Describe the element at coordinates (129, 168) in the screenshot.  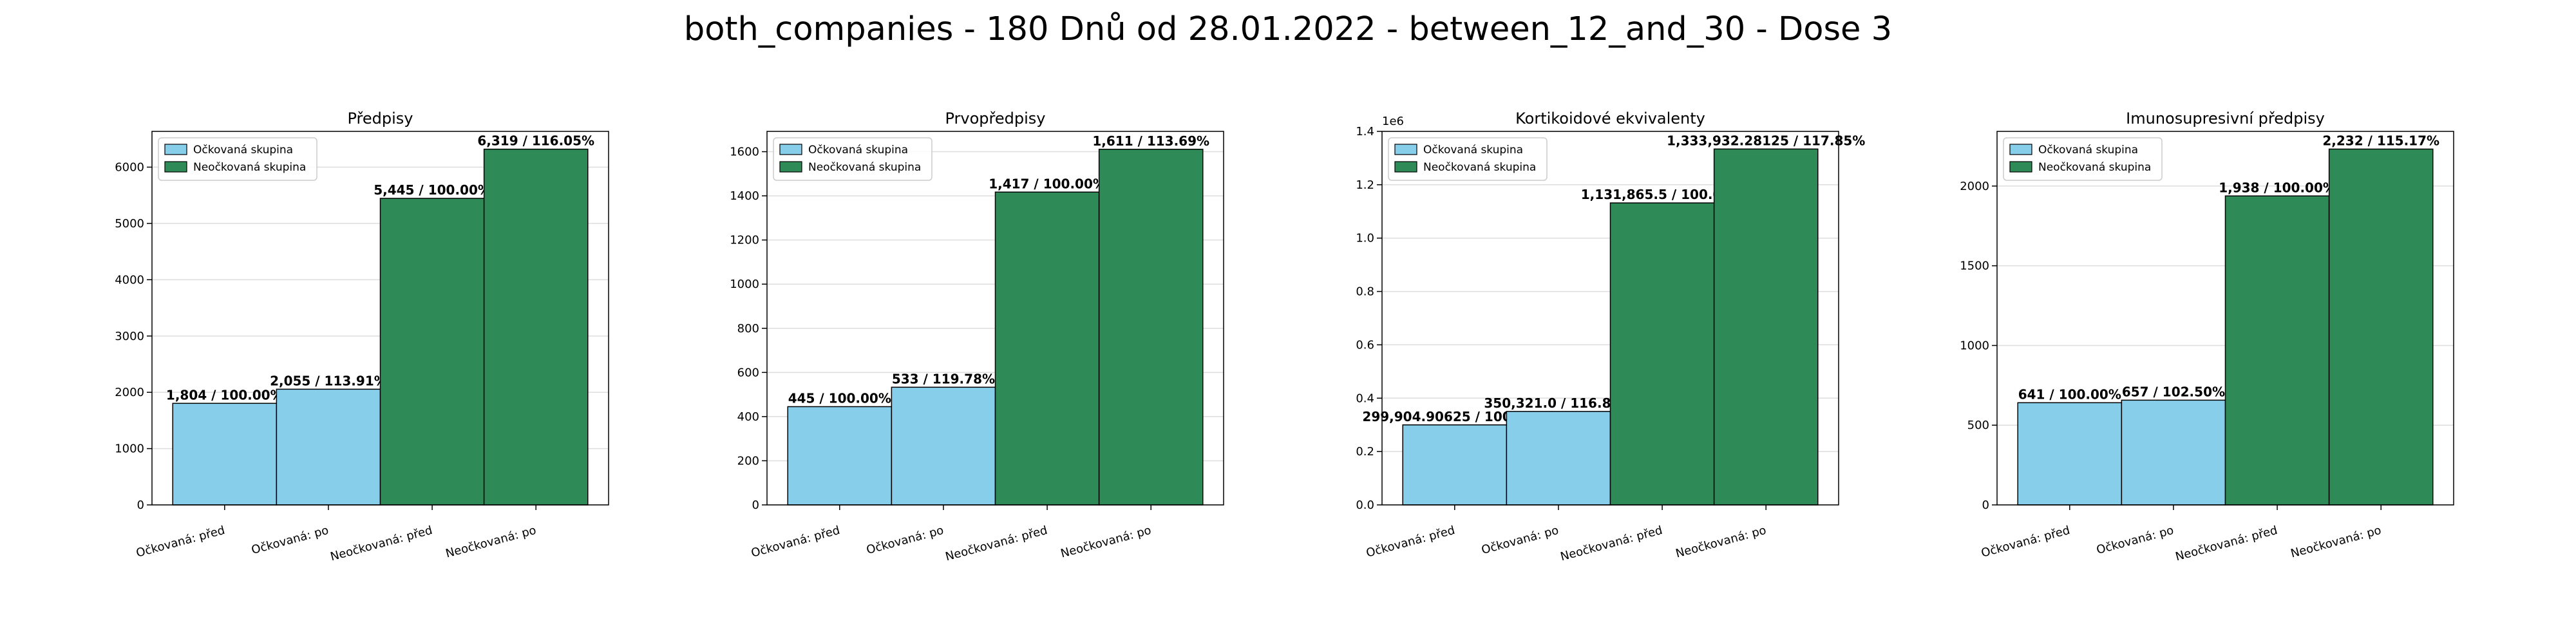
I see `chart-0-ytick-label-6: 6000` at that location.